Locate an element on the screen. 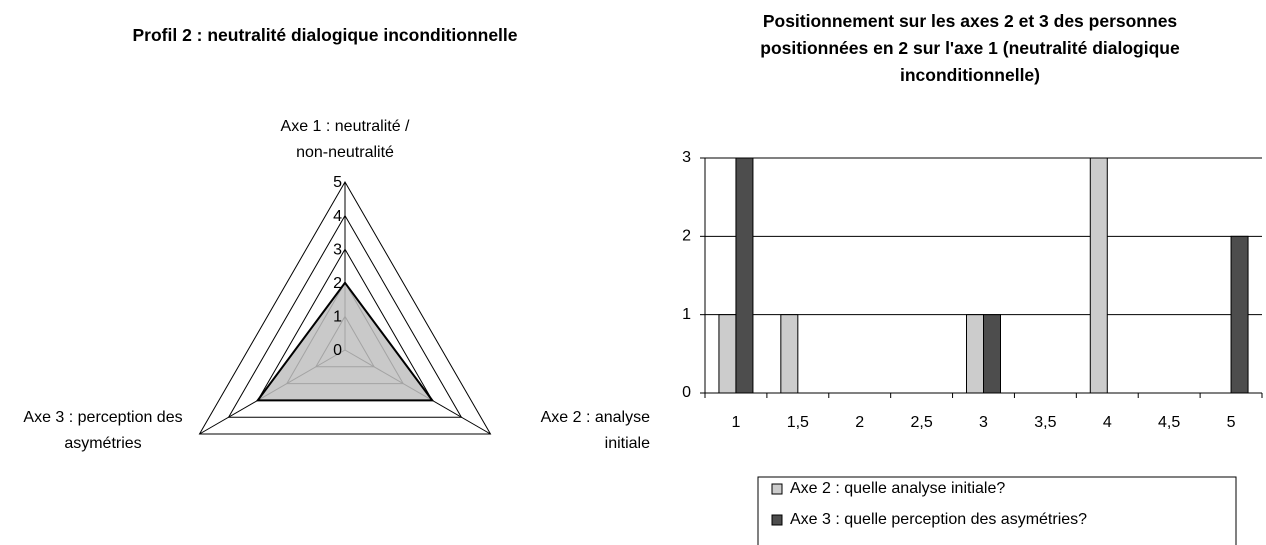 The width and height of the screenshot is (1266, 545). x-tick-label: 2 is located at coordinates (859, 422).